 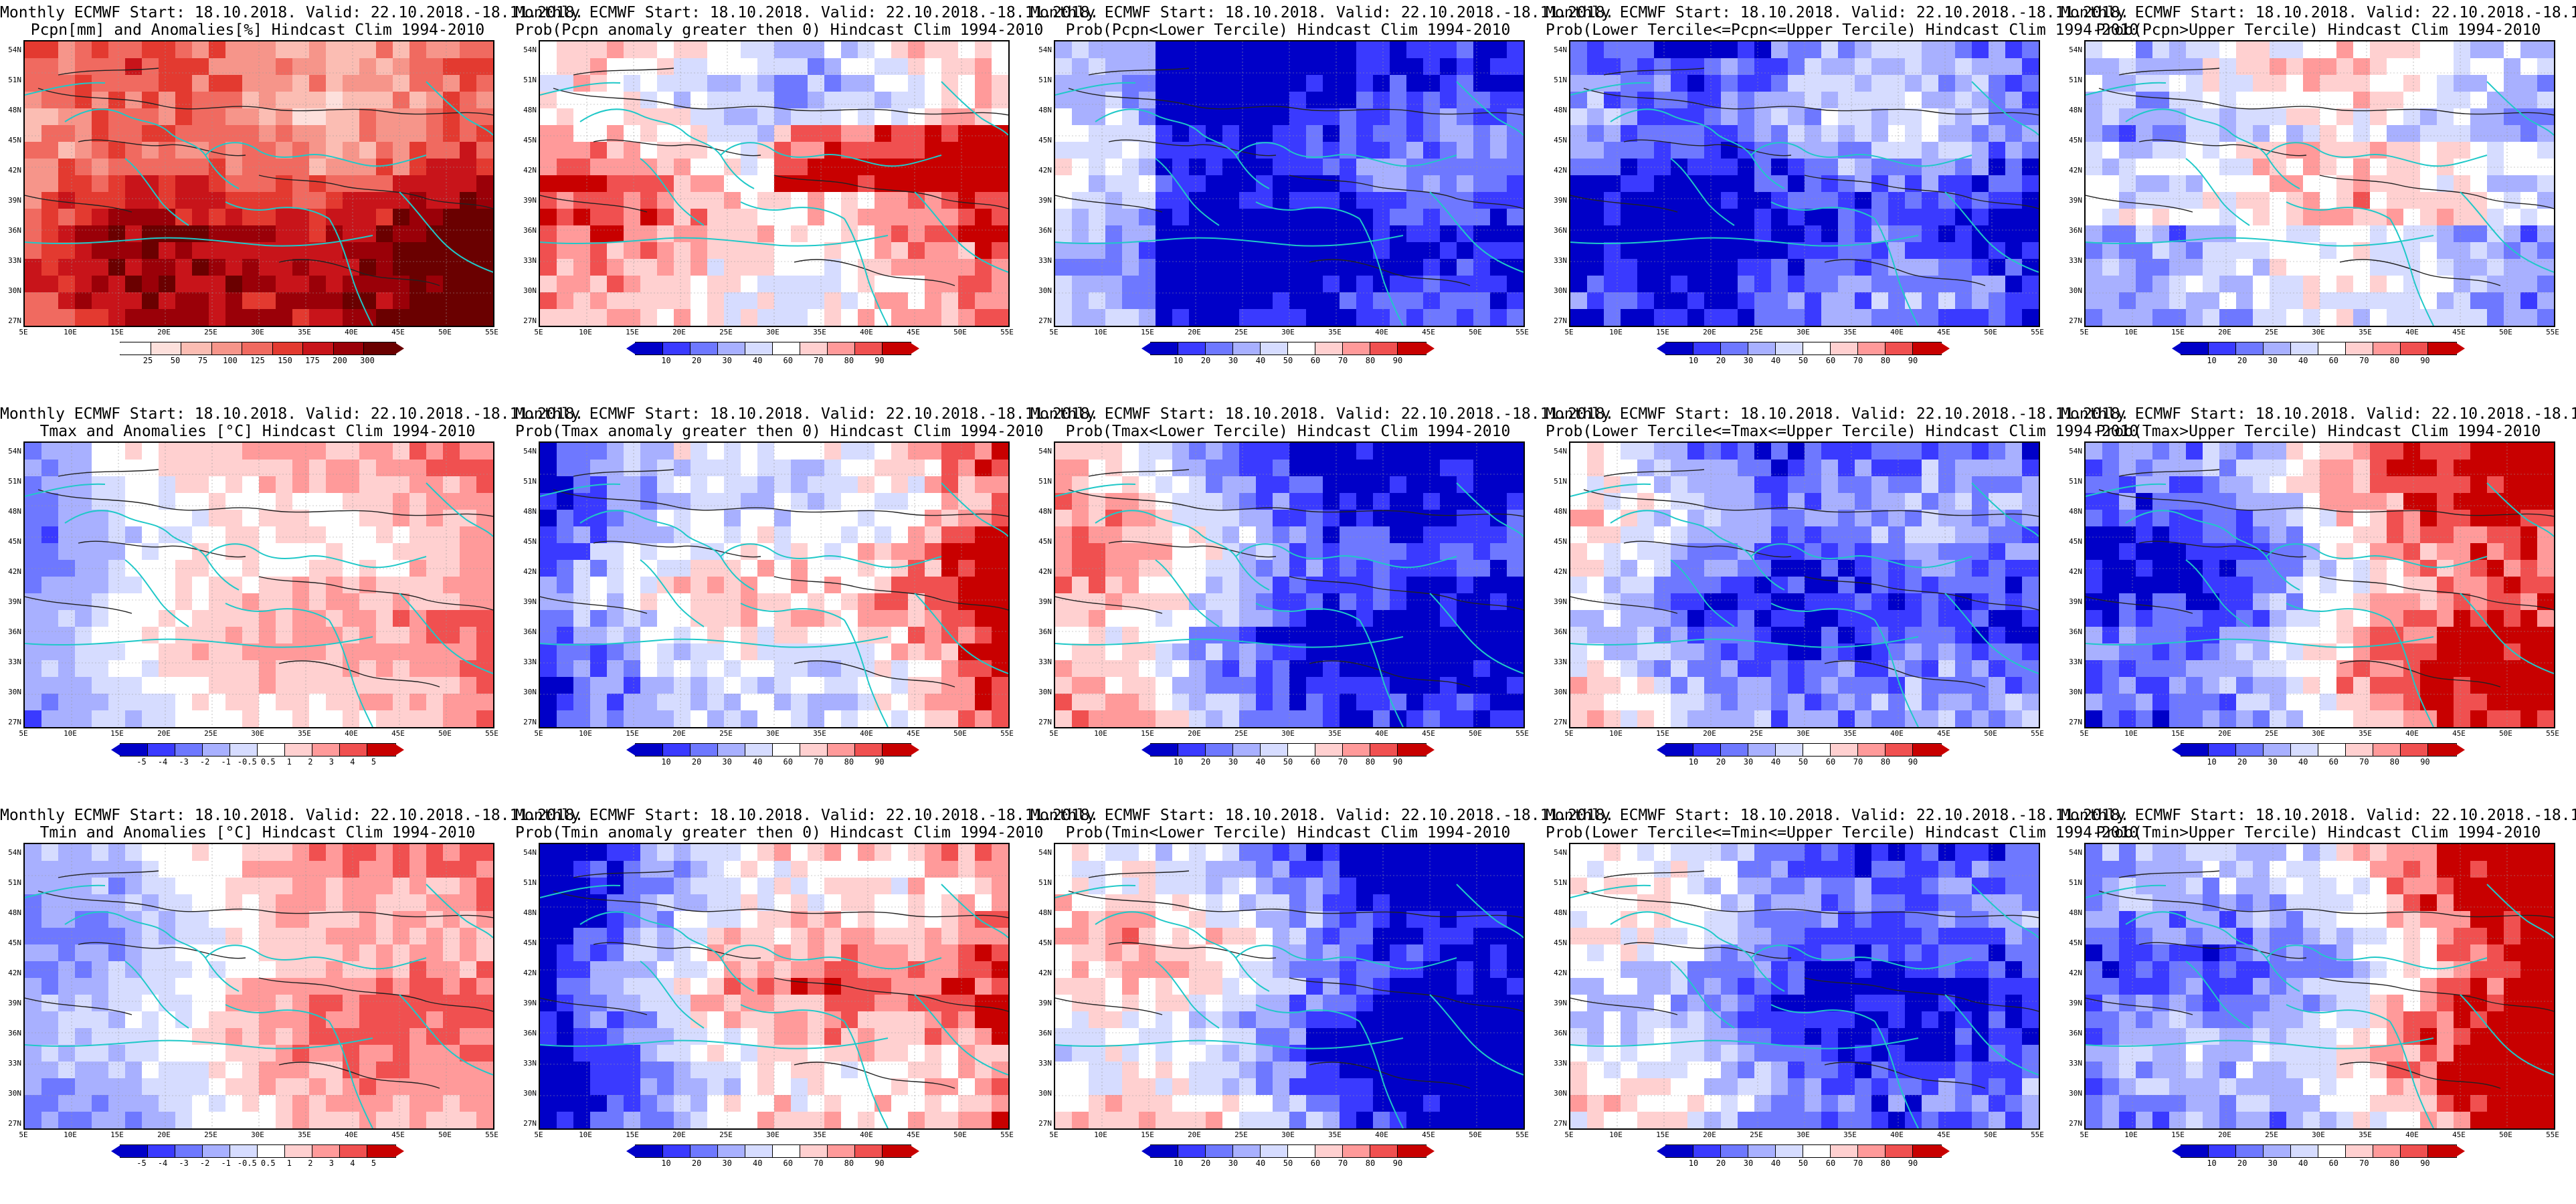 I want to click on longitude-label: 5E, so click(x=538, y=332).